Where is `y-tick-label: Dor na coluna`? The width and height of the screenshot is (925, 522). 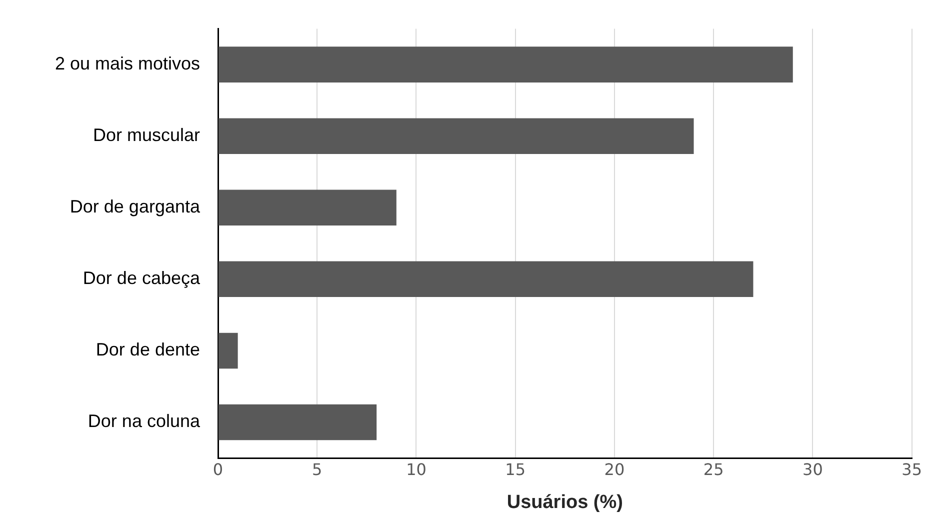 y-tick-label: Dor na coluna is located at coordinates (144, 421).